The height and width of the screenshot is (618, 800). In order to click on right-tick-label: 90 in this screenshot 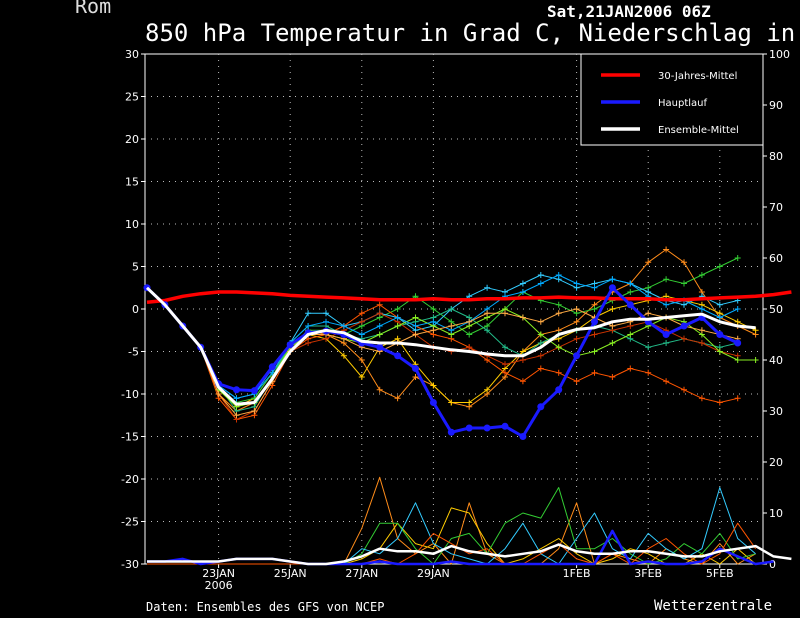, I will do `click(776, 105)`.